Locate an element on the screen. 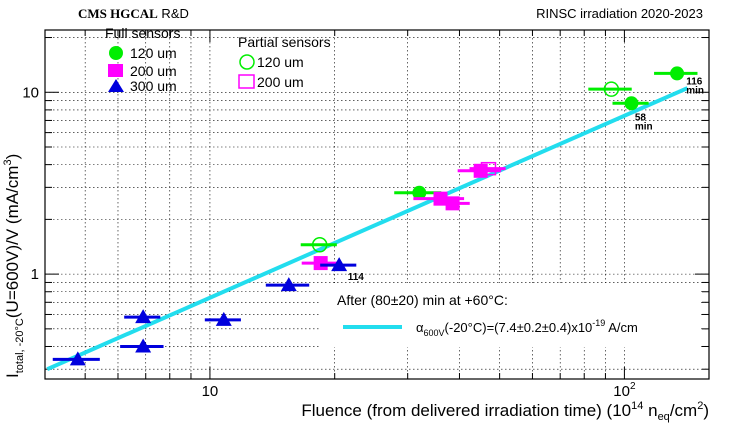 The image size is (731, 443). annealing-note: After (80±20) min at +60°C: is located at coordinates (422, 300).